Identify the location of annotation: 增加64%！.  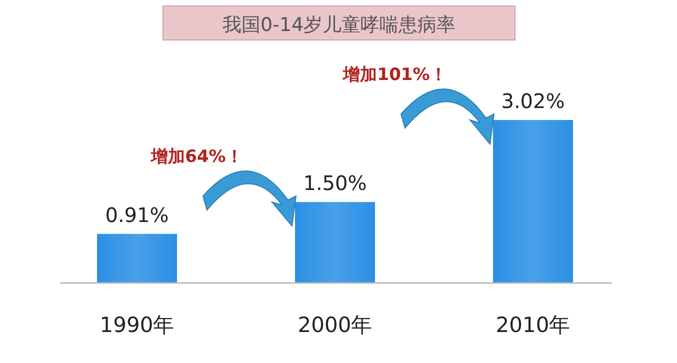
(196, 157).